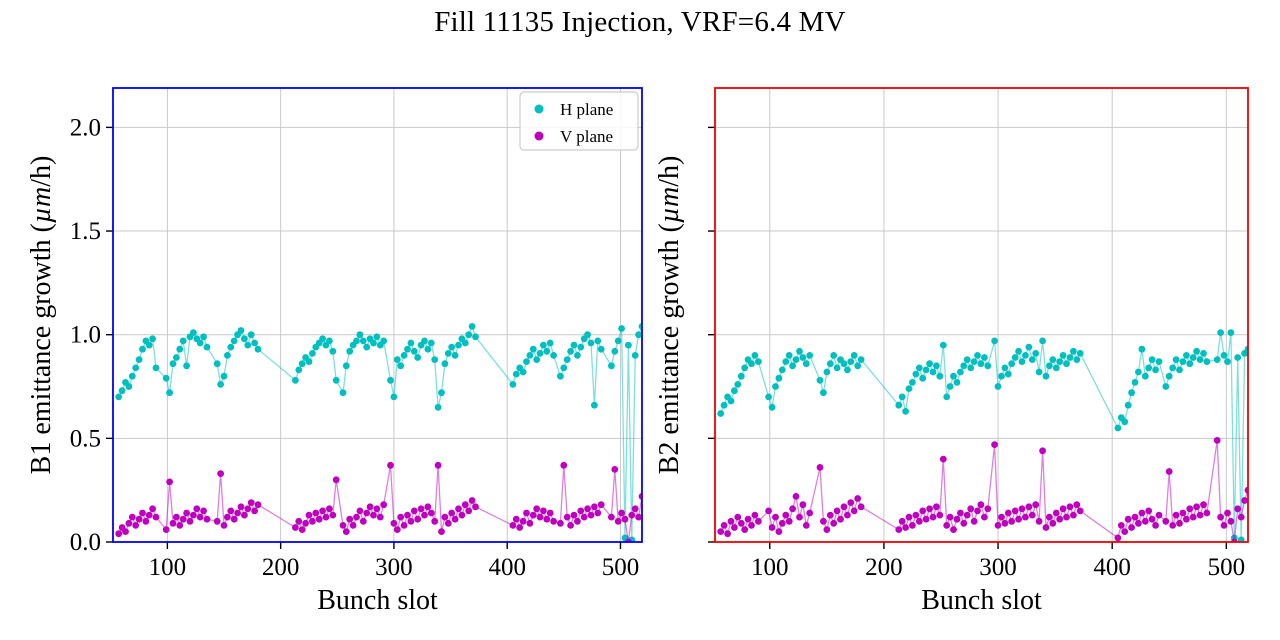 This screenshot has width=1280, height=640. Describe the element at coordinates (539, 136) in the screenshot. I see `v-plane-legend-marker` at that location.